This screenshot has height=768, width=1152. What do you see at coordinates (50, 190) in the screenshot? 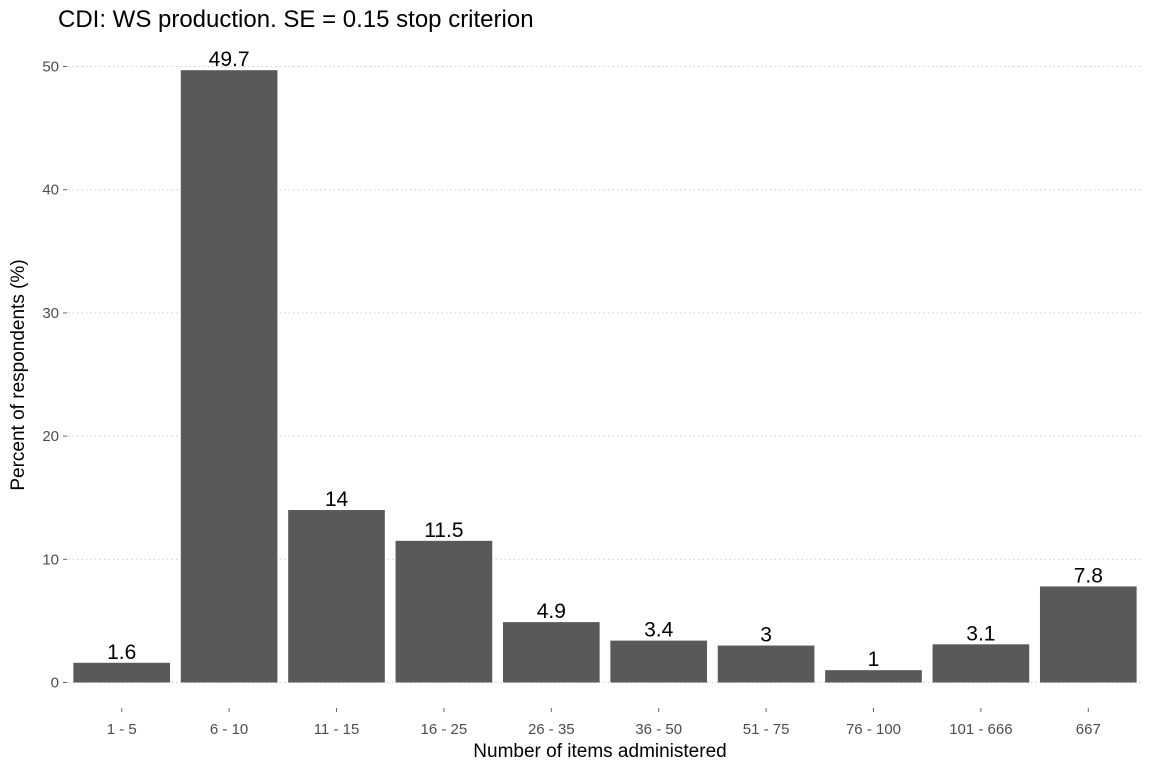
I see `y-tick-label: 40` at bounding box center [50, 190].